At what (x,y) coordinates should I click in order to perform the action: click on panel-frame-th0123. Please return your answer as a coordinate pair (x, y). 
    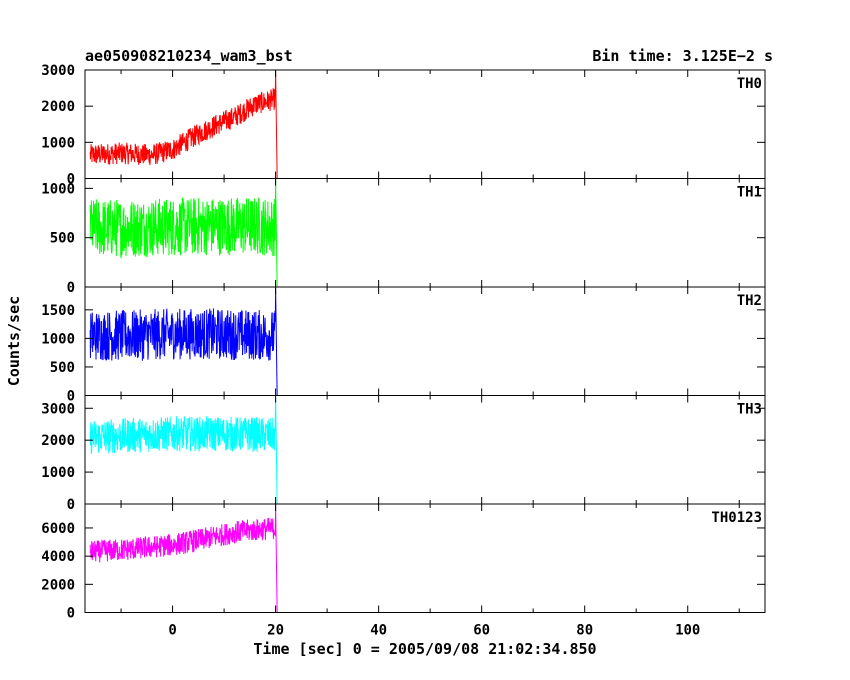
    Looking at the image, I should click on (425, 558).